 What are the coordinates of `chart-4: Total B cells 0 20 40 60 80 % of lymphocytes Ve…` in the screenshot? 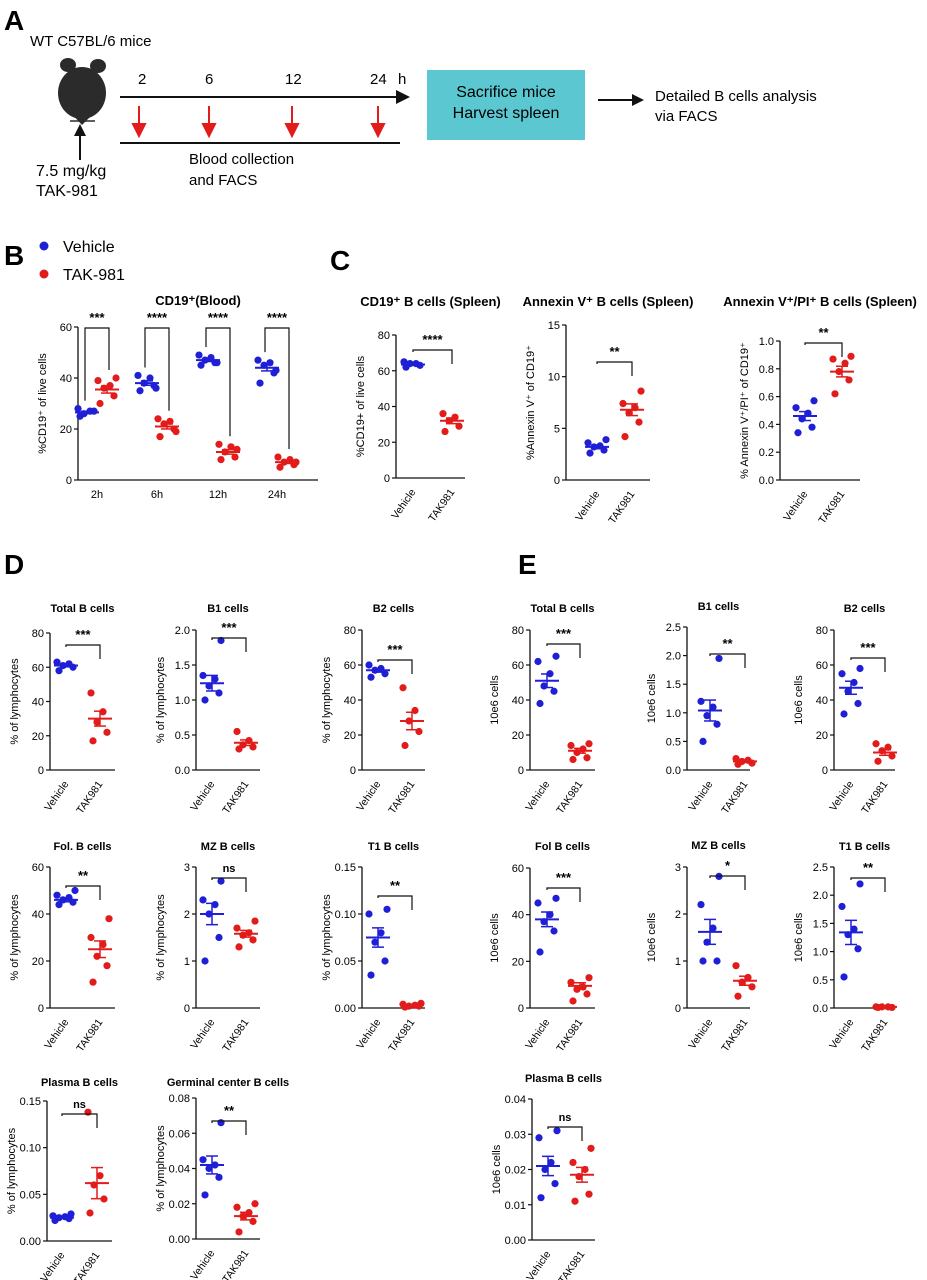 It's located at (62, 709).